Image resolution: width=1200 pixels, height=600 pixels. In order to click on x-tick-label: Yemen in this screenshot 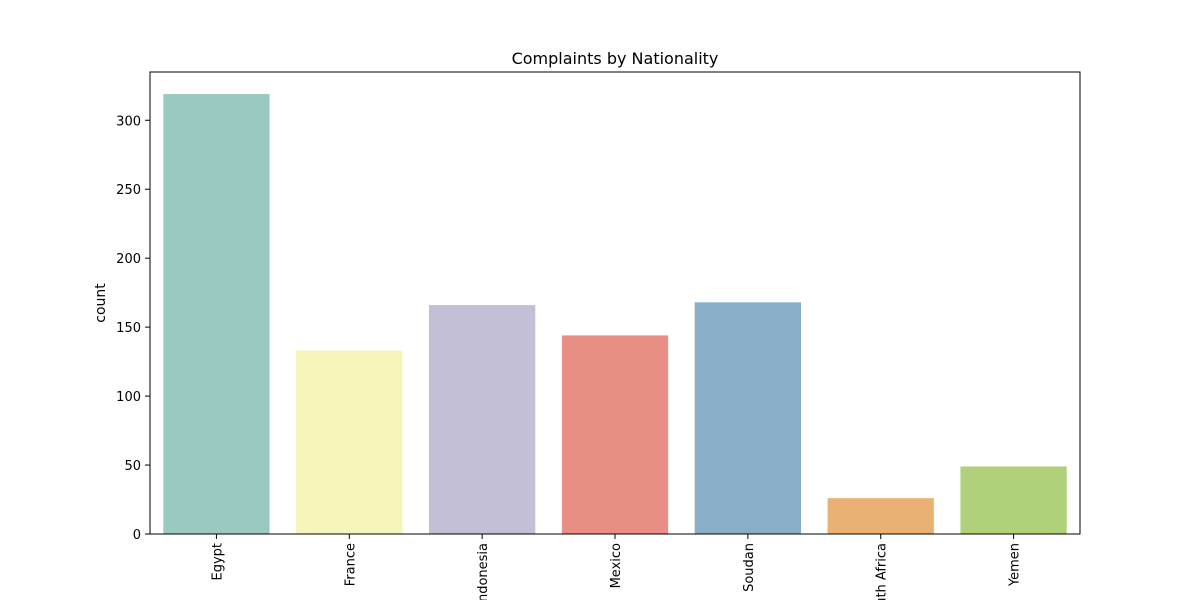, I will do `click(1015, 565)`.